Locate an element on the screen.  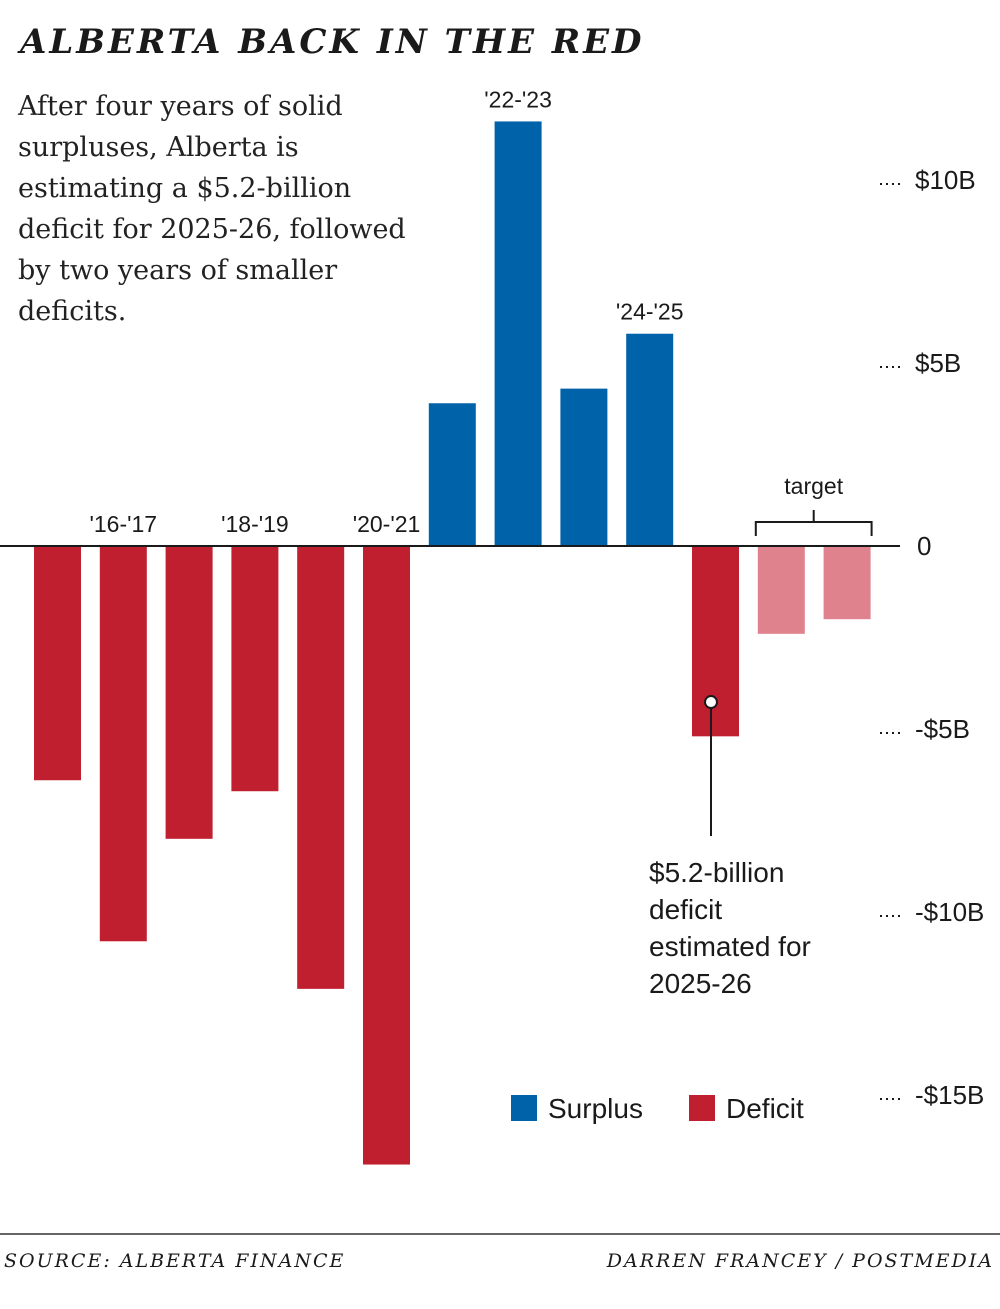
target-label: target is located at coordinates (813, 486).